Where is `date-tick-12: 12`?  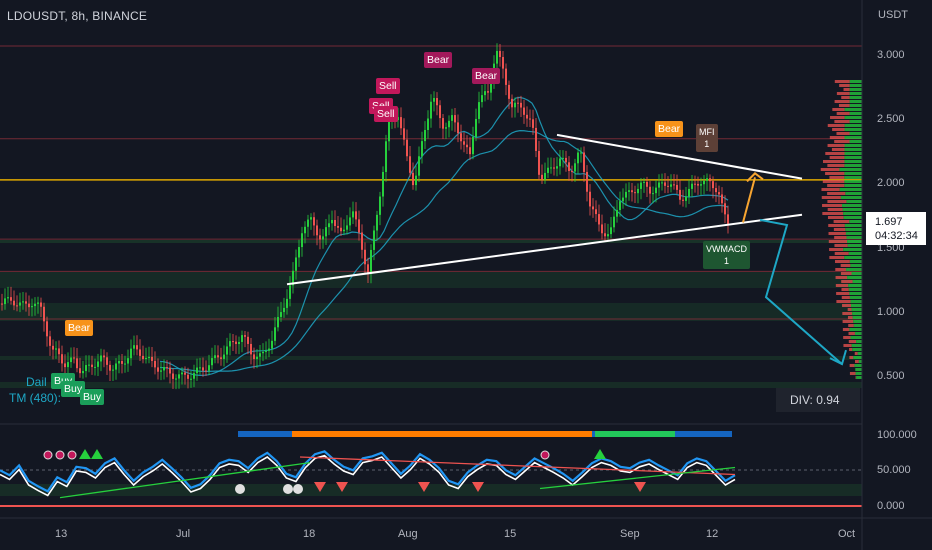
date-tick-12: 12 is located at coordinates (712, 534).